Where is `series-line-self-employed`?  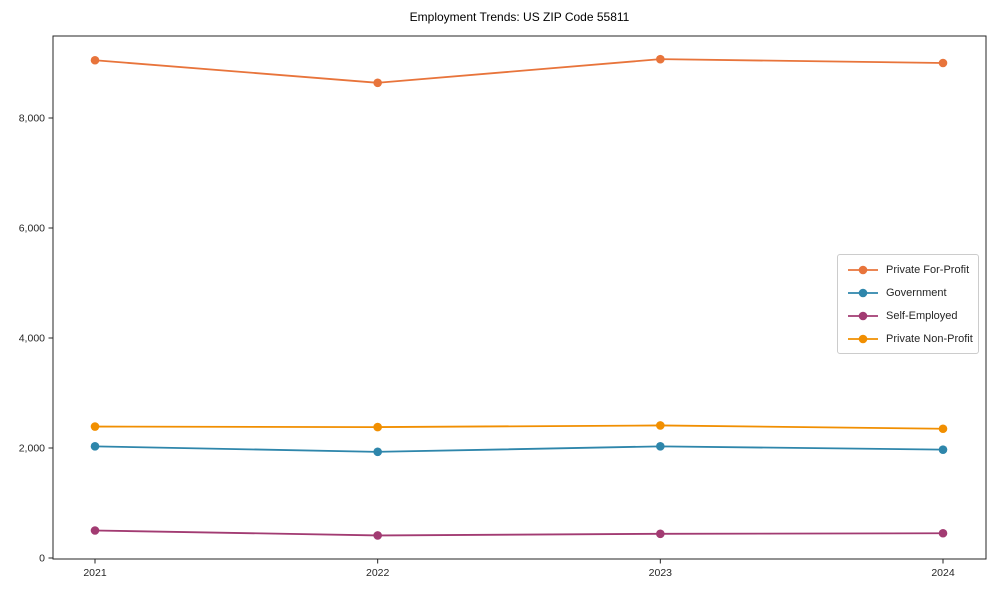 series-line-self-employed is located at coordinates (519, 533).